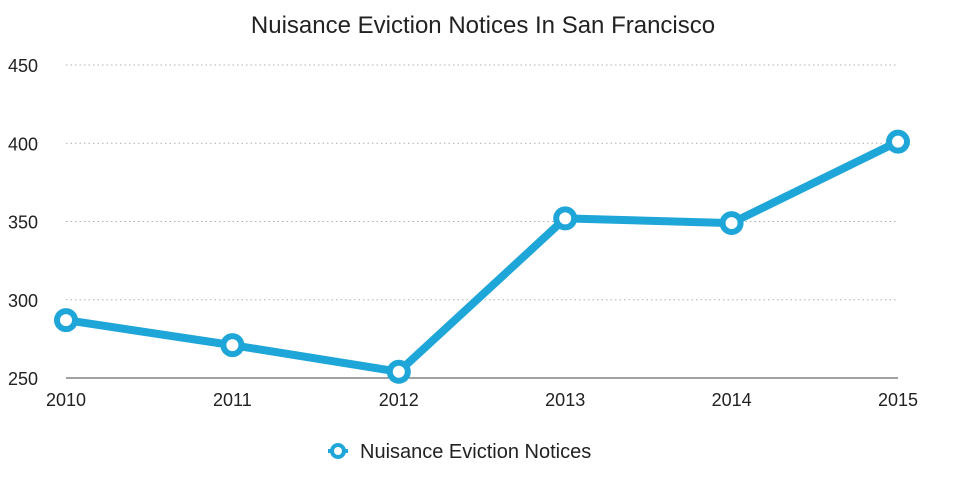 The width and height of the screenshot is (960, 479). What do you see at coordinates (565, 400) in the screenshot?
I see `x-tick-label: 2013` at bounding box center [565, 400].